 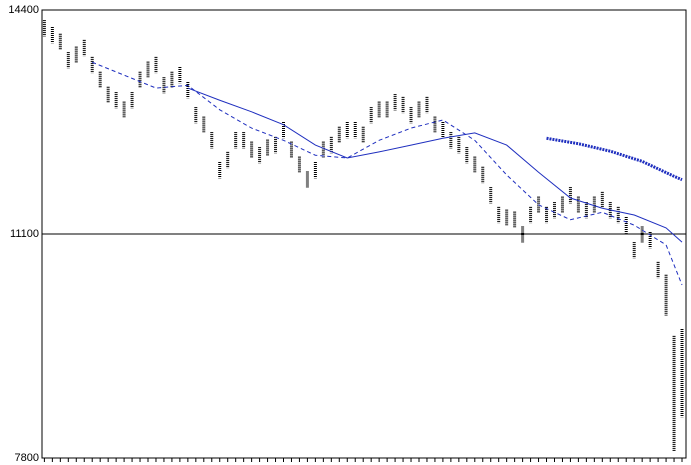 What do you see at coordinates (27, 458) in the screenshot?
I see `y-tick-label: 7800` at bounding box center [27, 458].